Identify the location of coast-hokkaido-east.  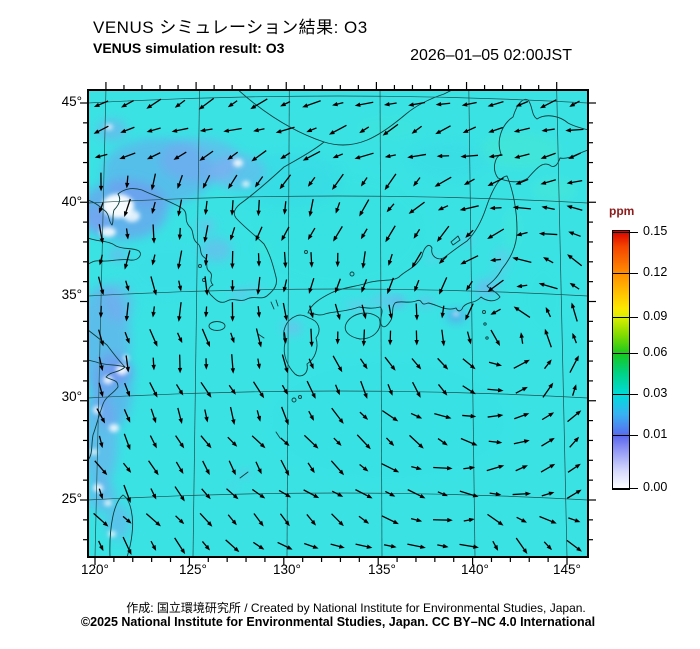
(542, 166).